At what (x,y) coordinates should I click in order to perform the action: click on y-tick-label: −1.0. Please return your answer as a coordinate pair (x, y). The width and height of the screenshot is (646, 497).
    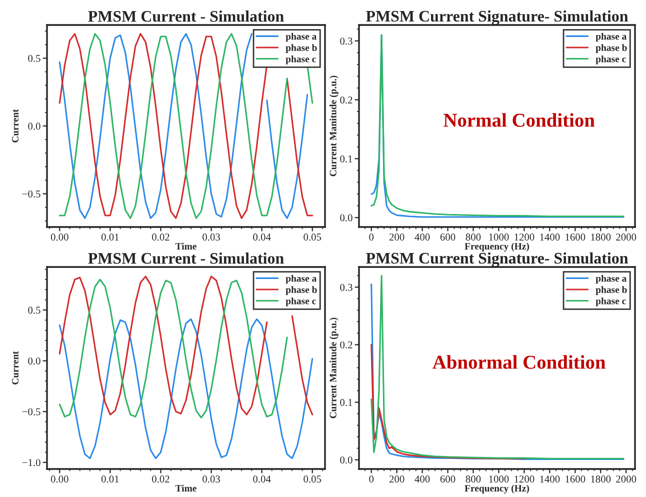
    Looking at the image, I should click on (31, 462).